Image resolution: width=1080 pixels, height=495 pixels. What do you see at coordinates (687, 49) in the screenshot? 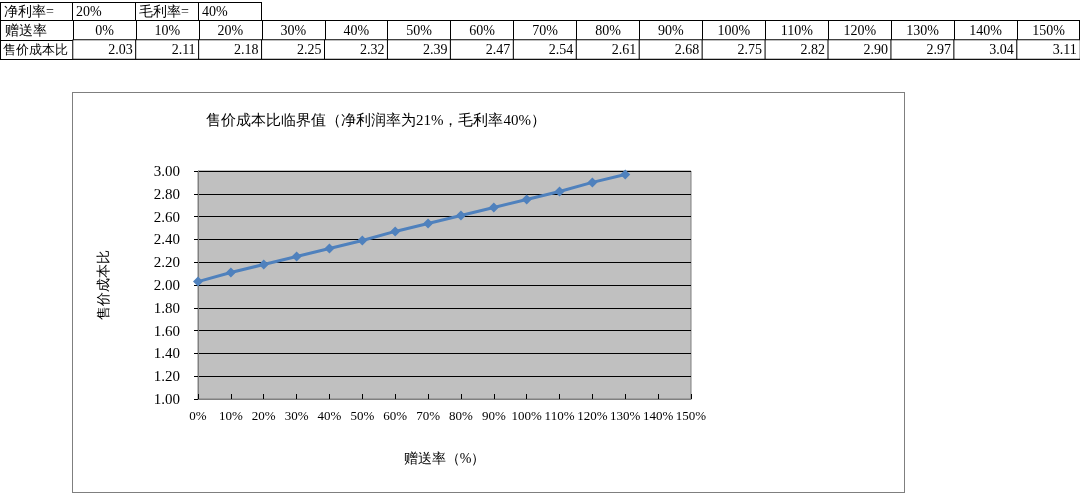
I see `data-label: 2.68` at bounding box center [687, 49].